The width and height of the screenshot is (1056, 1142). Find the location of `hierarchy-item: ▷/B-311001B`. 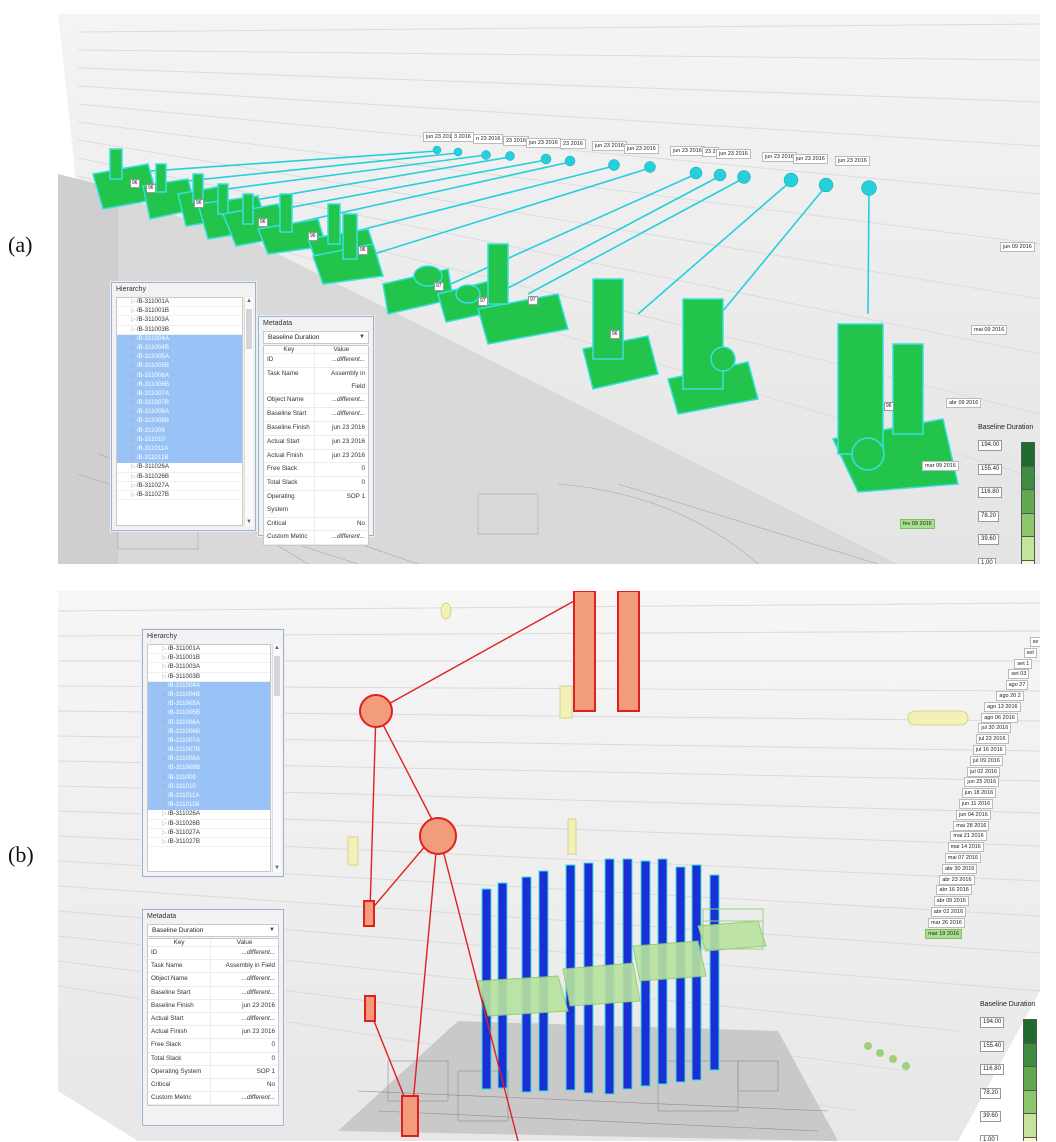

hierarchy-item: ▷/B-311001B is located at coordinates (209, 659).